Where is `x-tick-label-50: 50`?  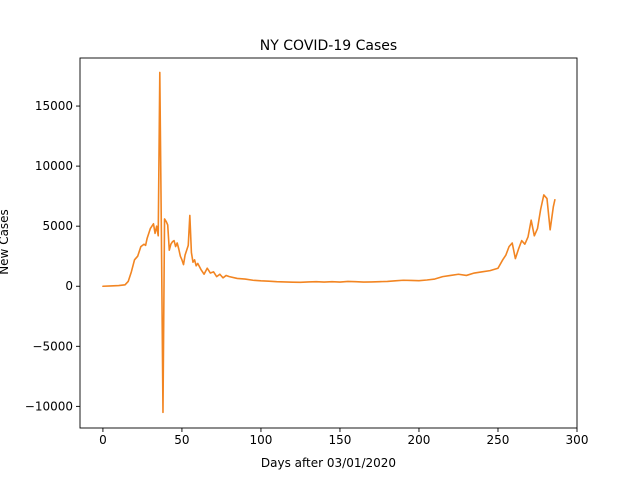
x-tick-label-50: 50 is located at coordinates (181, 440).